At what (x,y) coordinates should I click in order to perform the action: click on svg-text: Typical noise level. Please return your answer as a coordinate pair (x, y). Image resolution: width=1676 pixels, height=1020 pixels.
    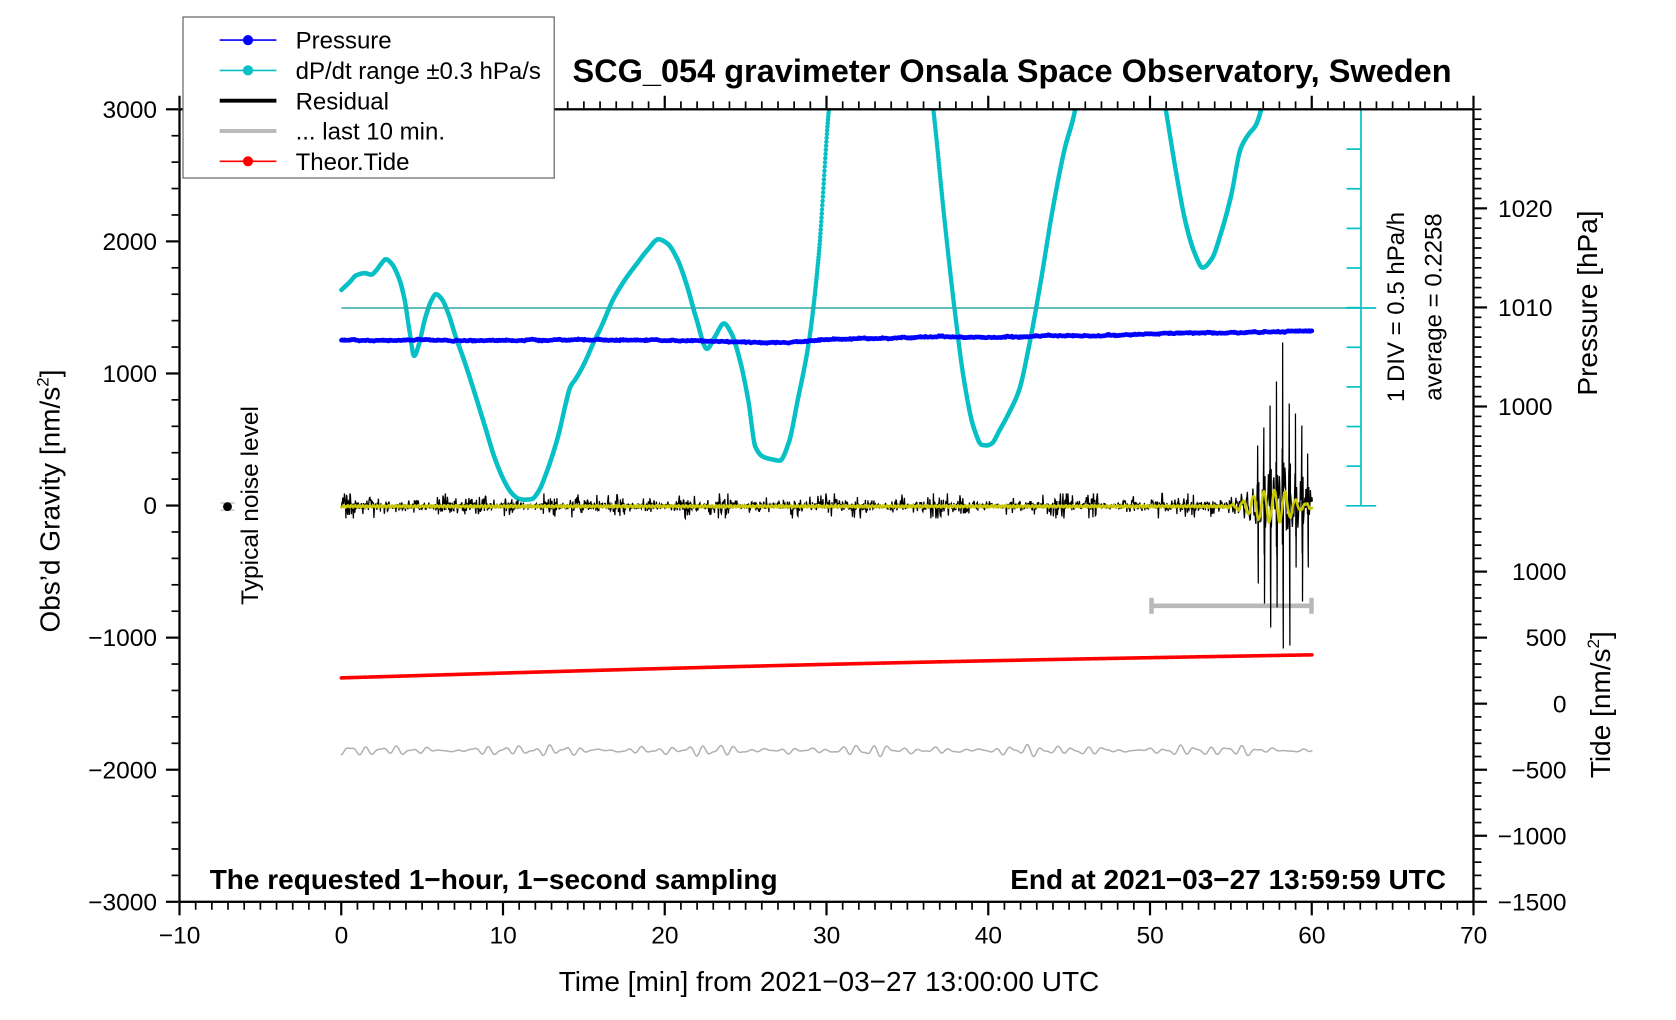
    Looking at the image, I should click on (250, 505).